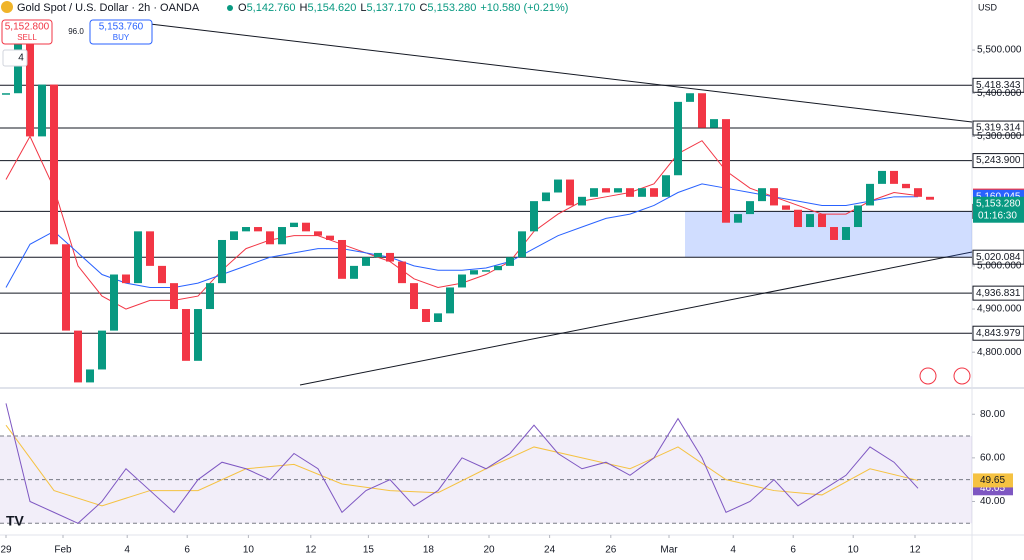  I want to click on rsi-line, so click(462, 465).